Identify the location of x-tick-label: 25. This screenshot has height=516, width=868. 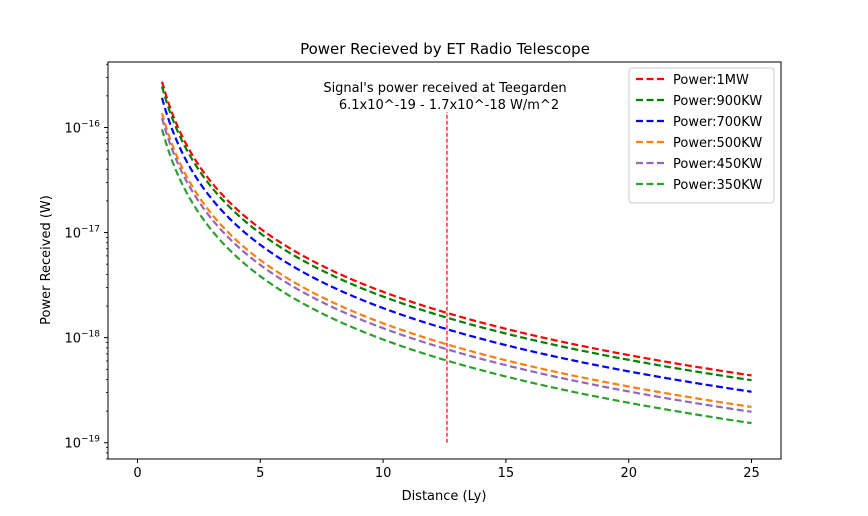
(751, 473).